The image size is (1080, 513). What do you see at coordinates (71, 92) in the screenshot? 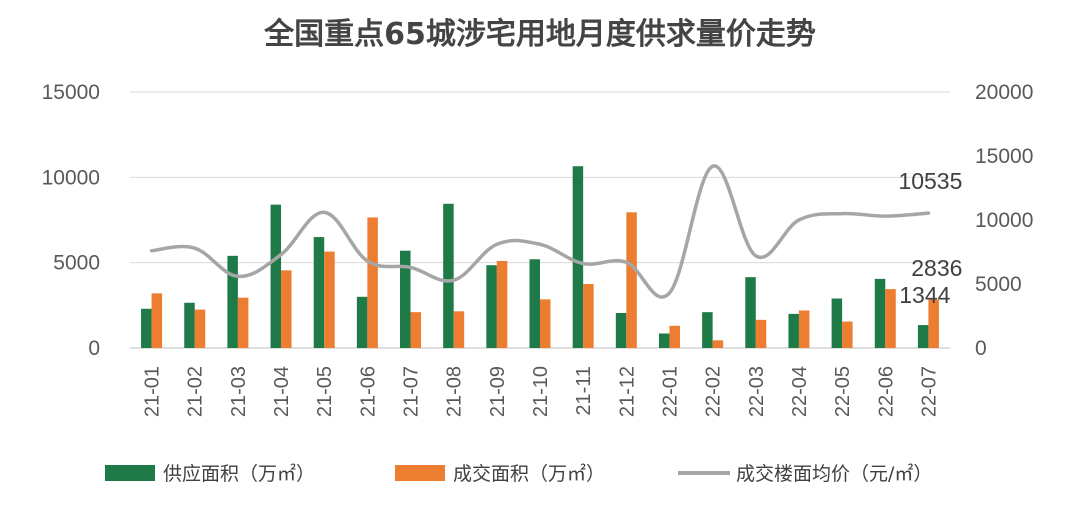
I see `left-tick-label: 15000` at bounding box center [71, 92].